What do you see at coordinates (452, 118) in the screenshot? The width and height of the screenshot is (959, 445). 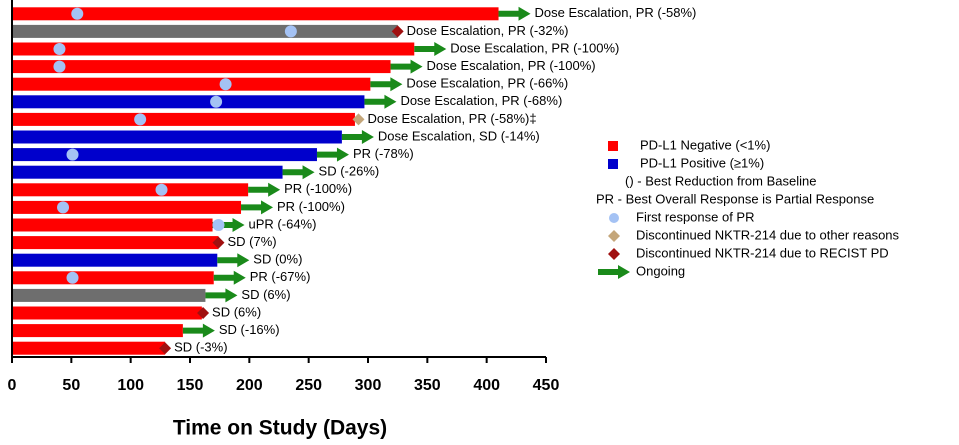 I see `row-label: Dose Escalation, PR (-58%)‡` at bounding box center [452, 118].